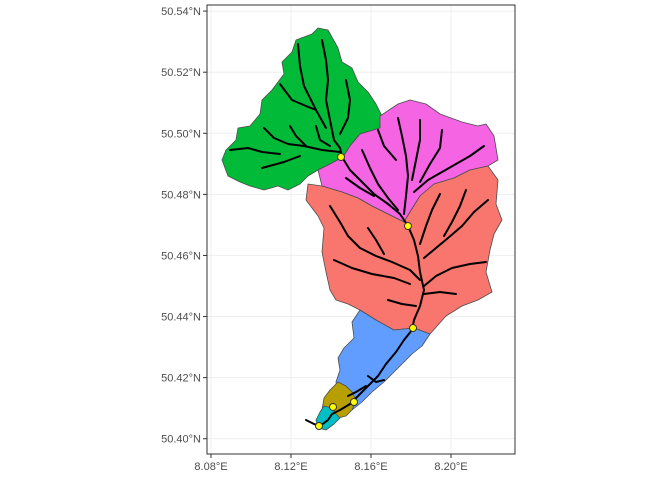 The height and width of the screenshot is (480, 672). Describe the element at coordinates (450, 467) in the screenshot. I see `x-tick-label: 8.20°E` at that location.